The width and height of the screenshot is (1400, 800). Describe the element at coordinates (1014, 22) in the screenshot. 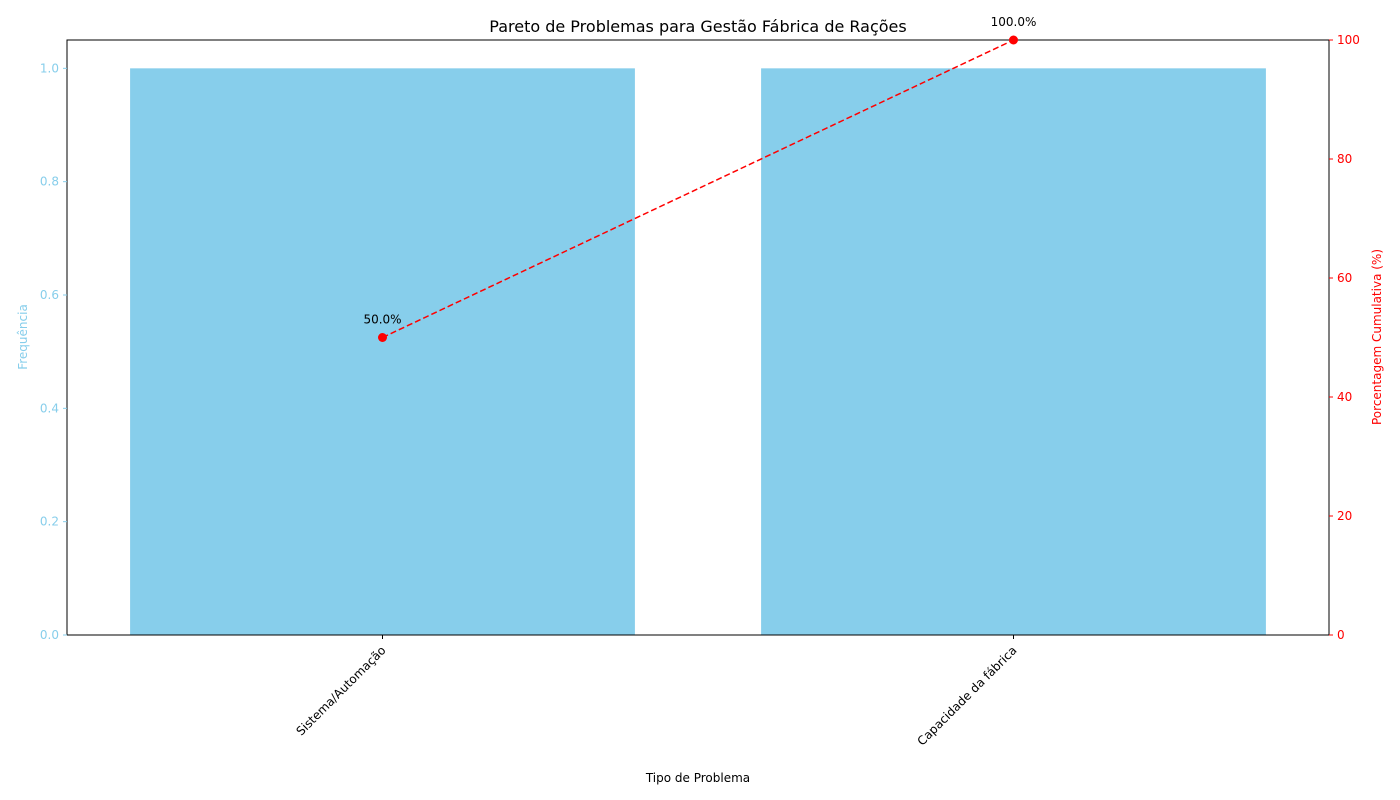

I see `cumulative-point-label: 100.0%` at that location.